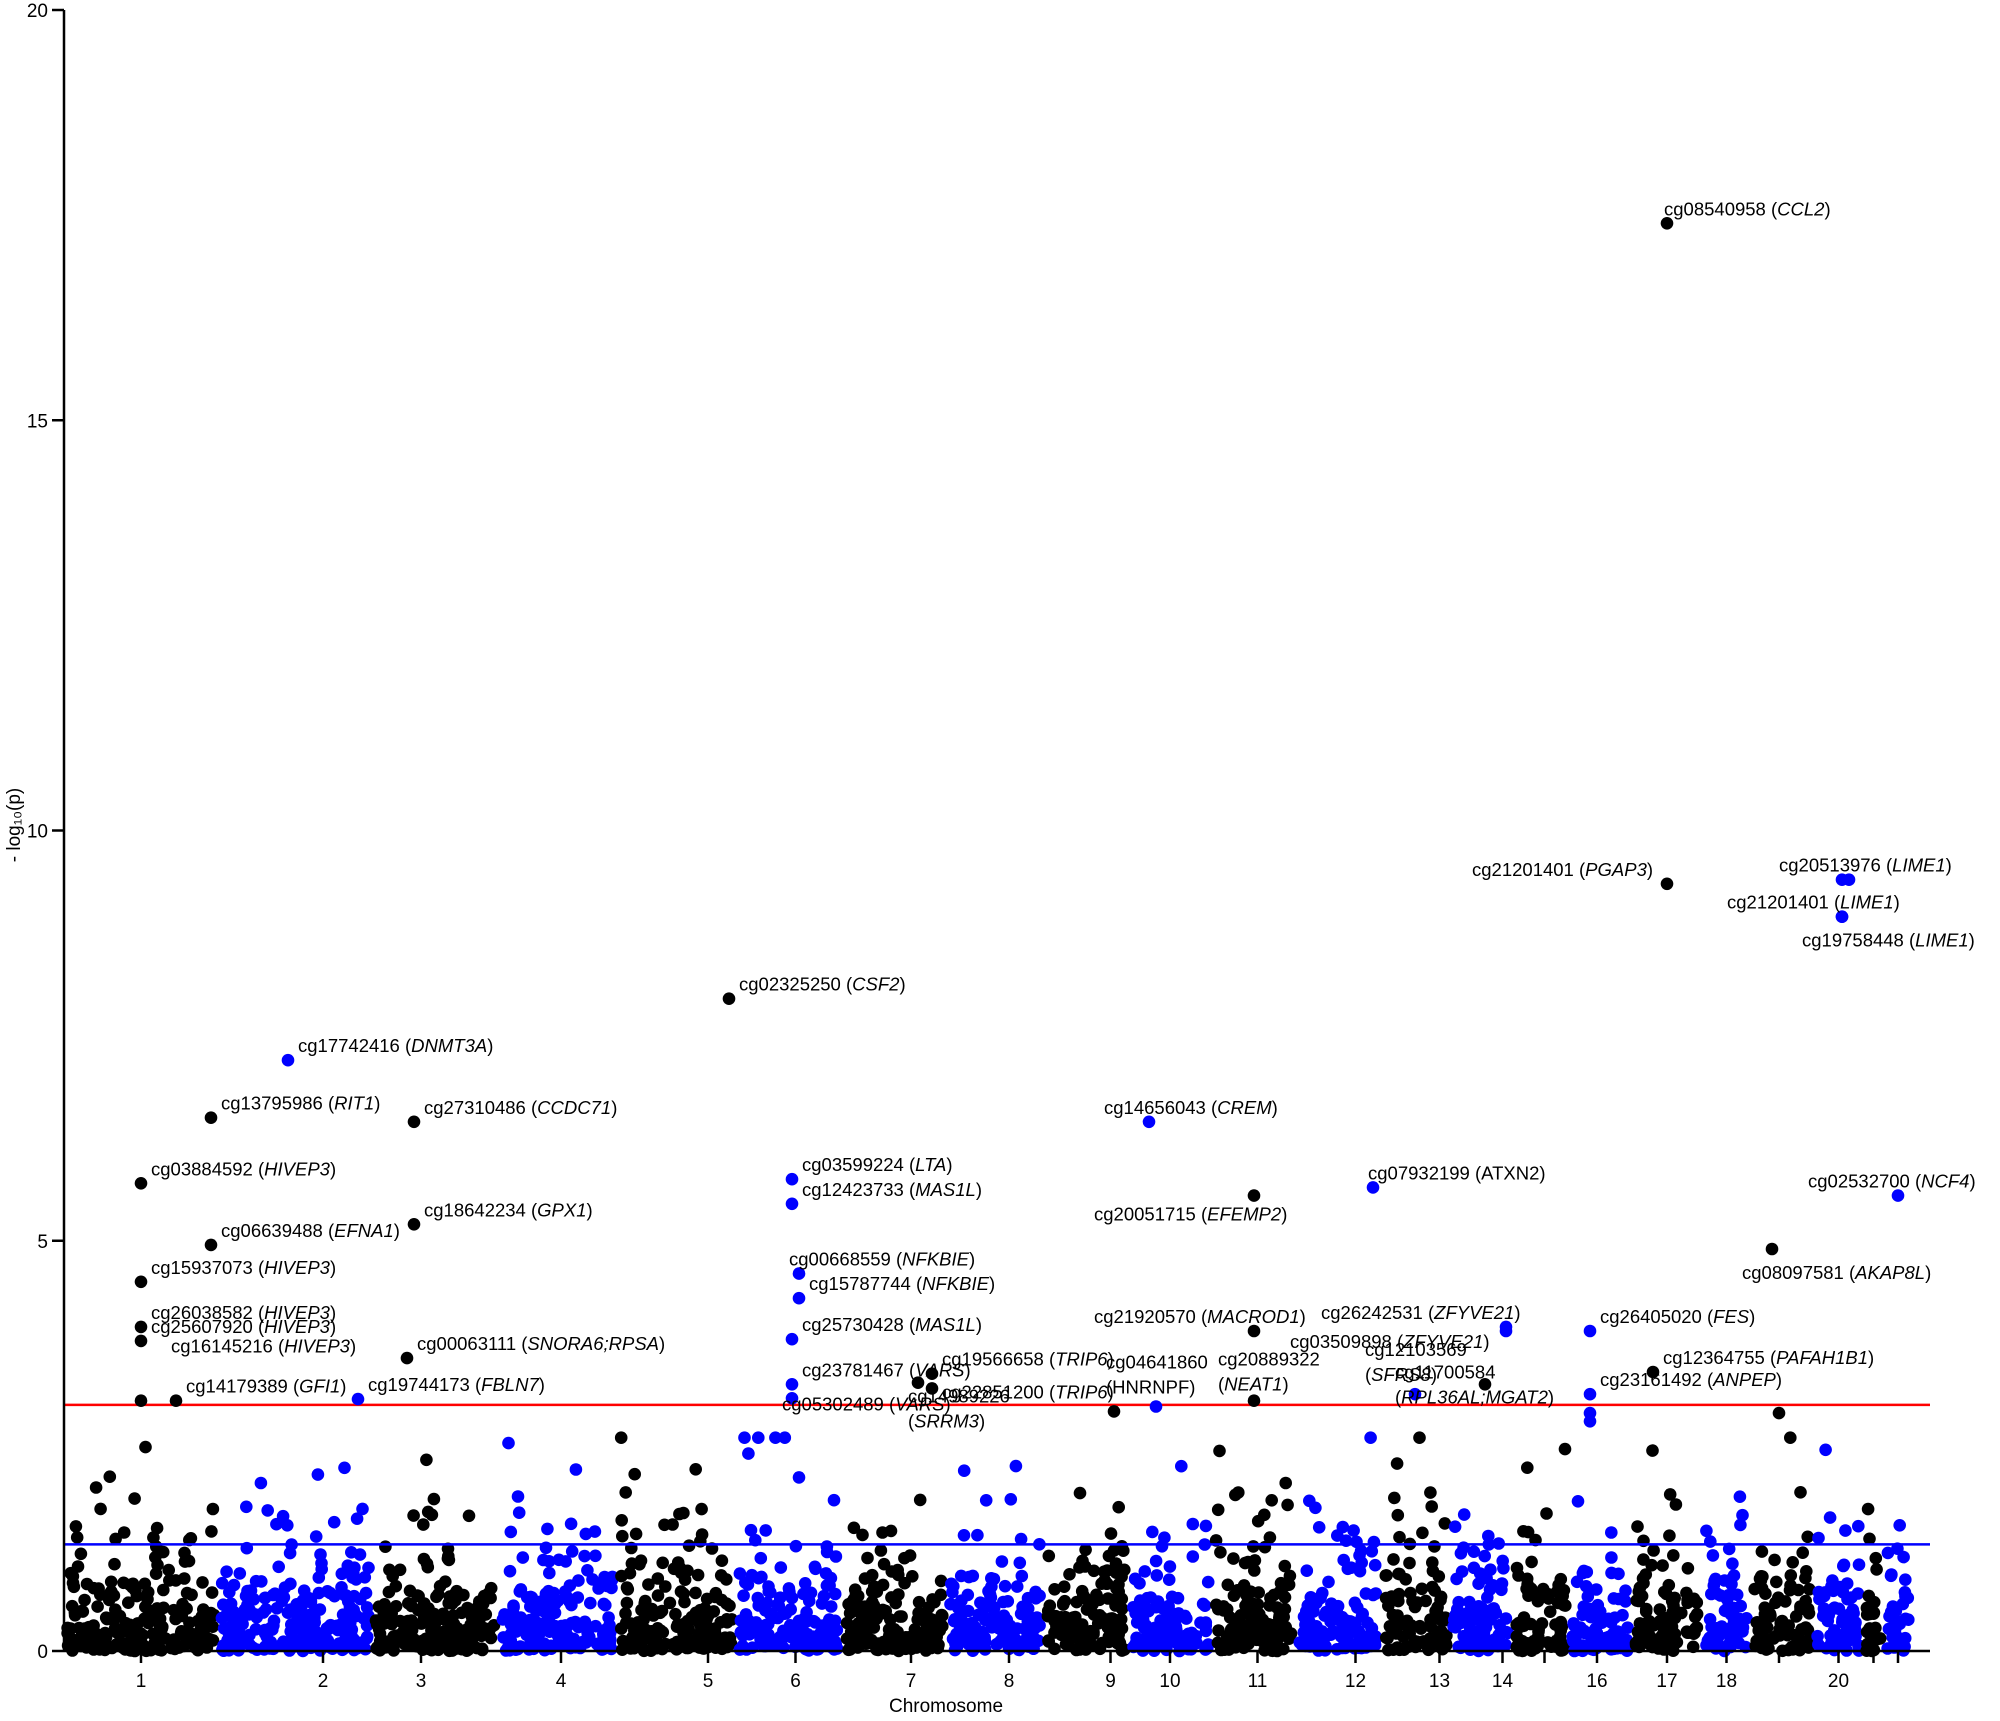 This screenshot has height=1721, width=2000. Describe the element at coordinates (243, 1326) in the screenshot. I see `annotation-label: cg25607920 (HIVEP3)` at that location.